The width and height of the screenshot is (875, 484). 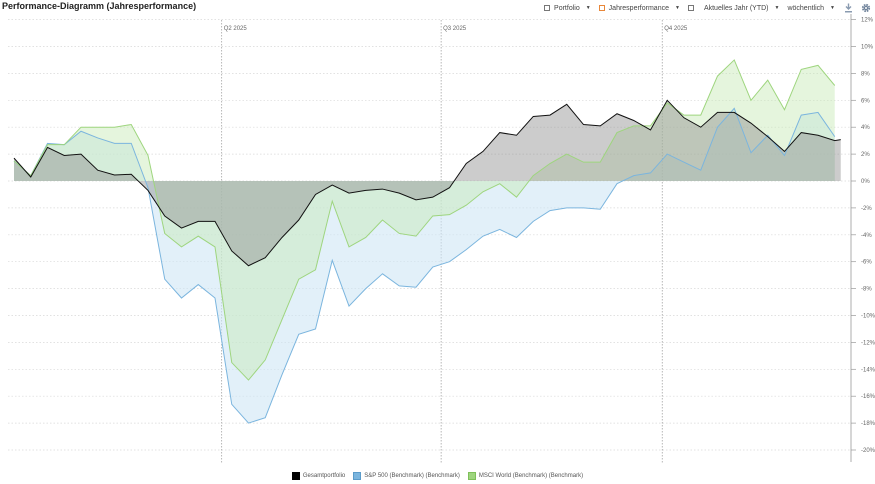 I want to click on download-icon, so click(x=848, y=8).